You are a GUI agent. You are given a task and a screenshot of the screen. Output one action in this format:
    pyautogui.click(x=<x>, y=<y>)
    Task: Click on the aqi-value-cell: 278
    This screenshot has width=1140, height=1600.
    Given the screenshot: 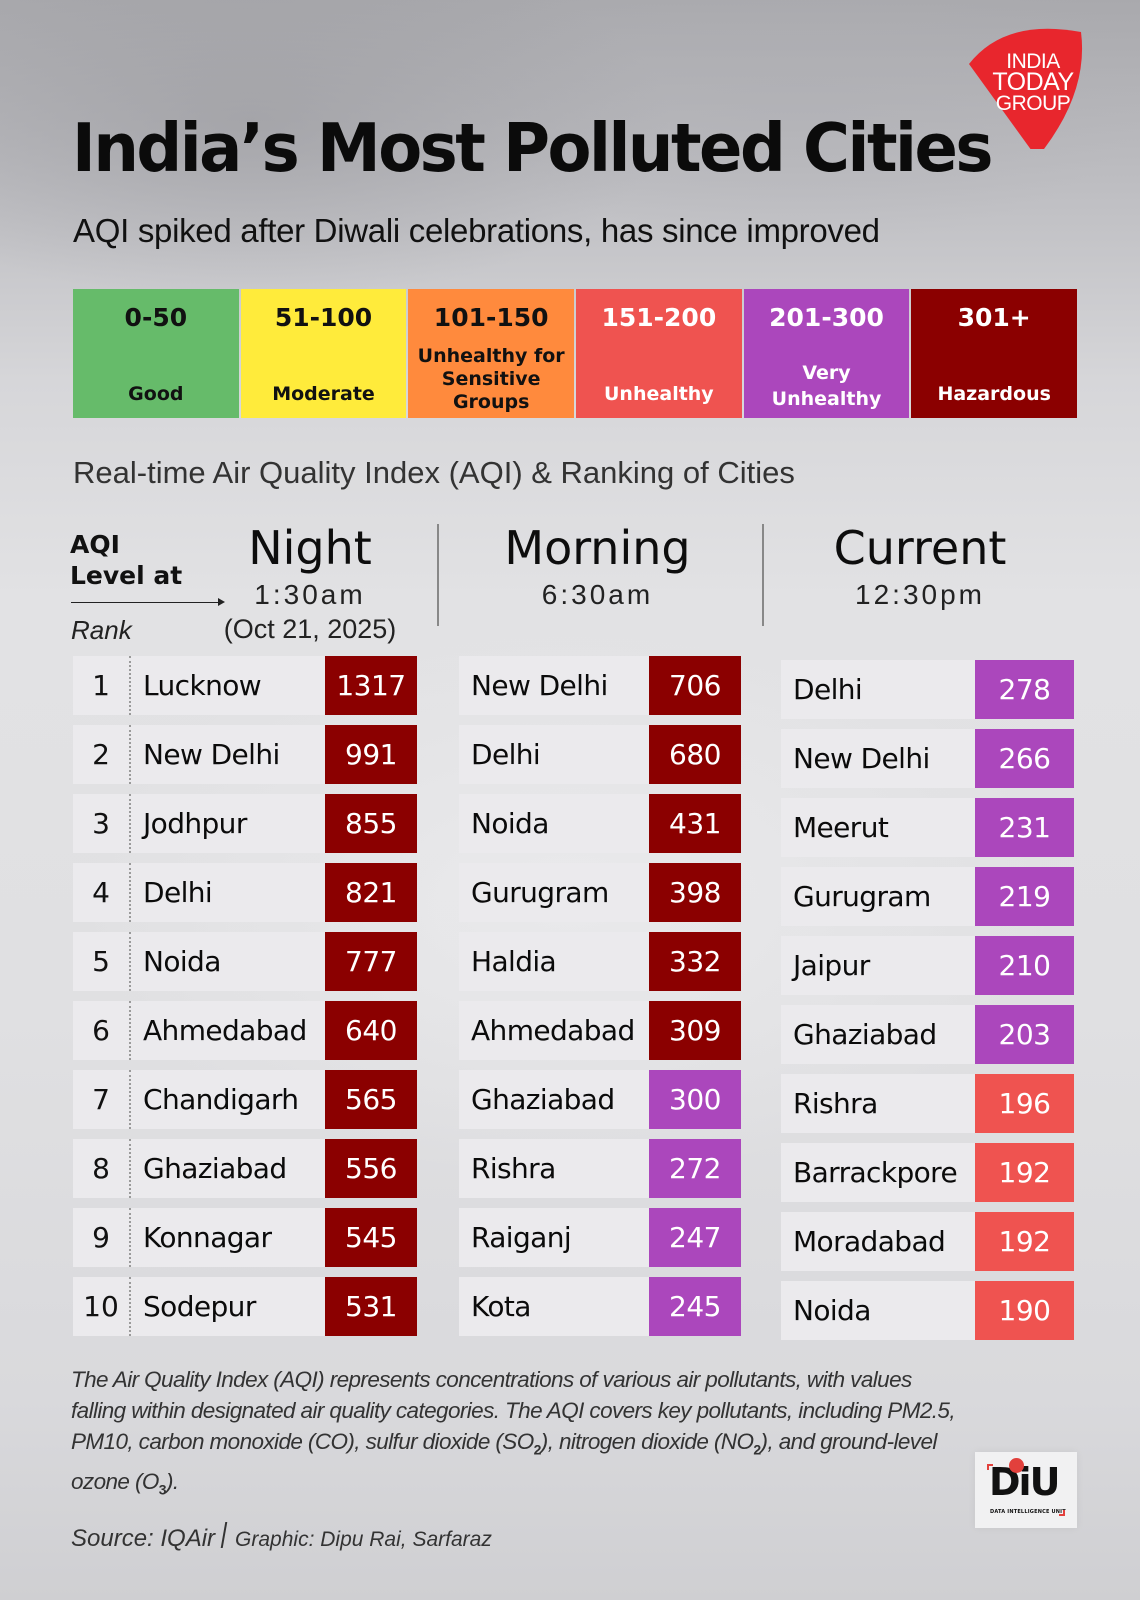 What is the action you would take?
    pyautogui.click(x=1024, y=689)
    